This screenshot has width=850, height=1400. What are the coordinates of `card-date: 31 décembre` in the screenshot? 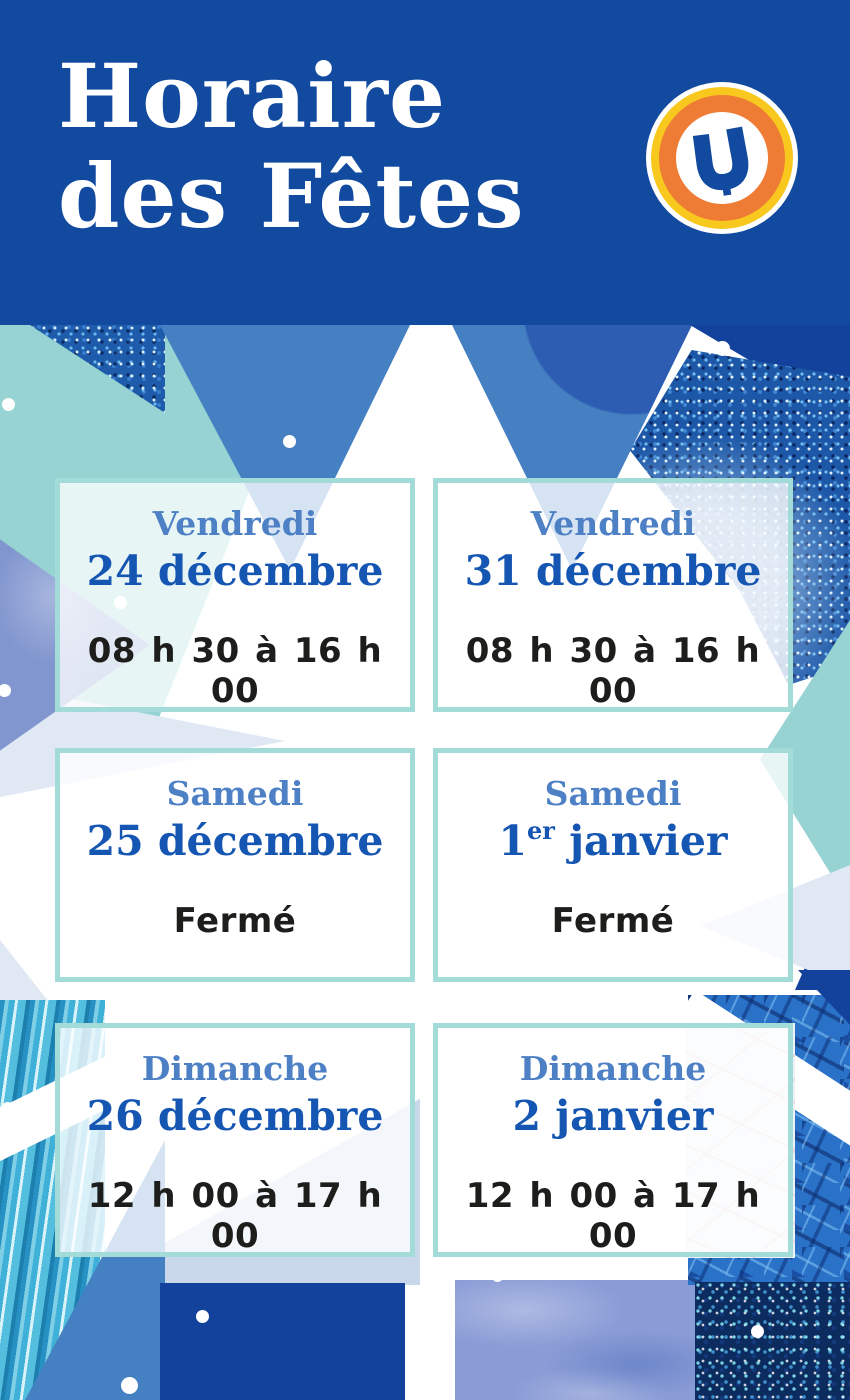 It's located at (613, 571).